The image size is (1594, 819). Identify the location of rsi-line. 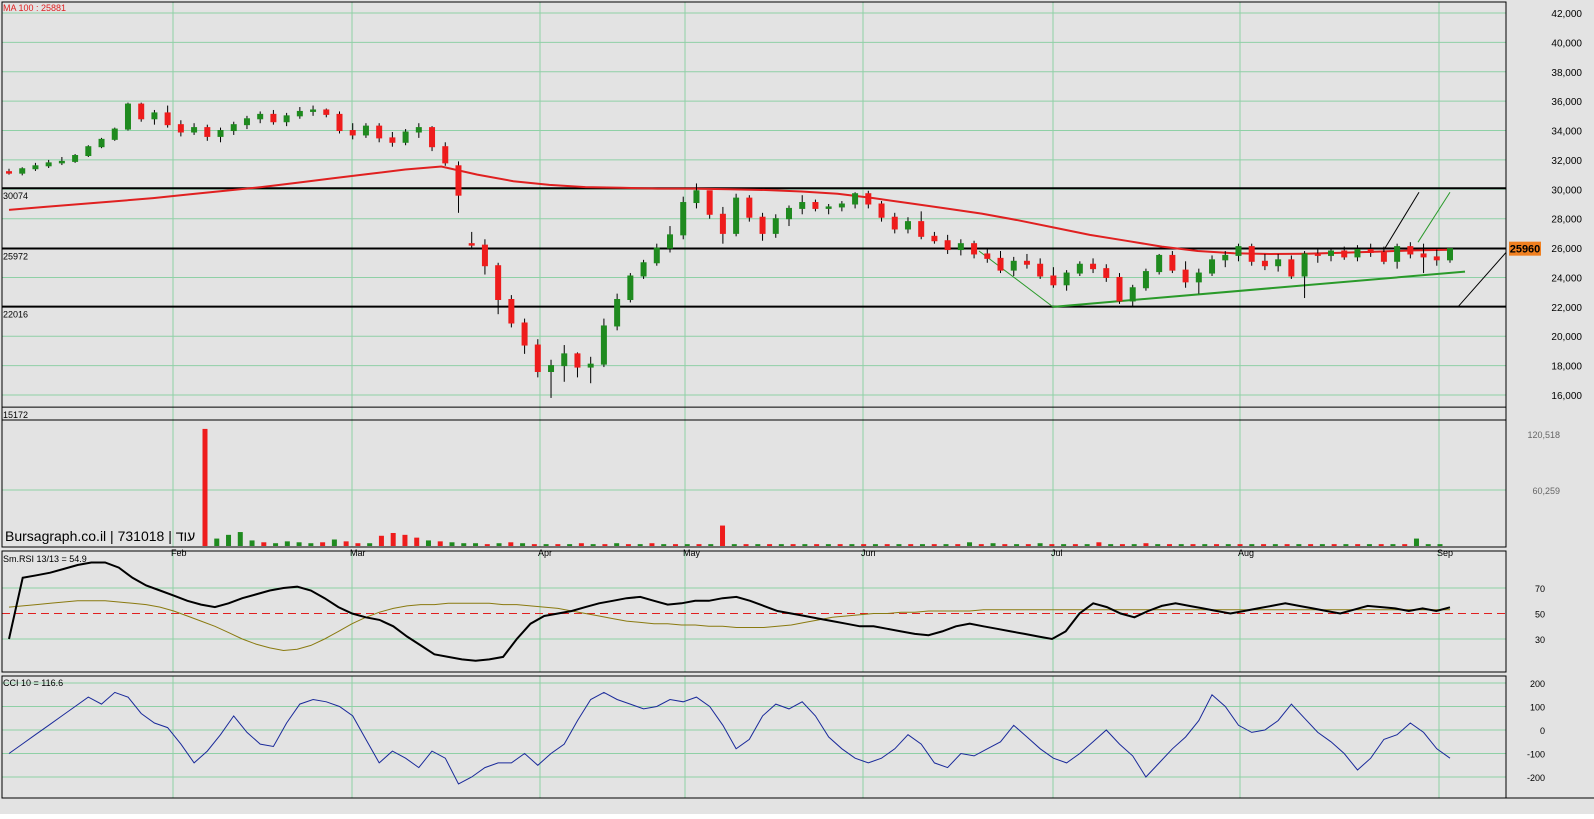
(729, 611).